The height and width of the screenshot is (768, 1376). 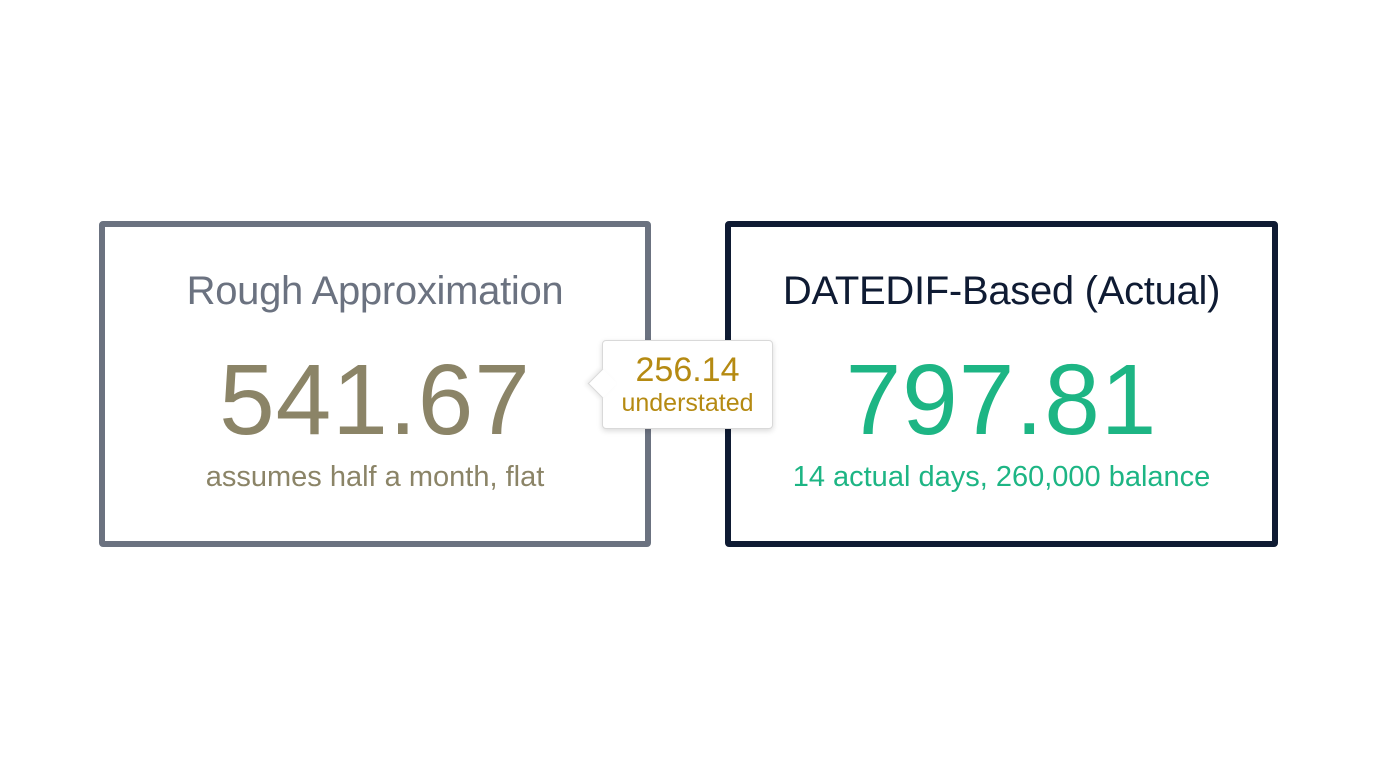 I want to click on actual-title: DATEDIF-Based (Actual), so click(x=1001, y=291).